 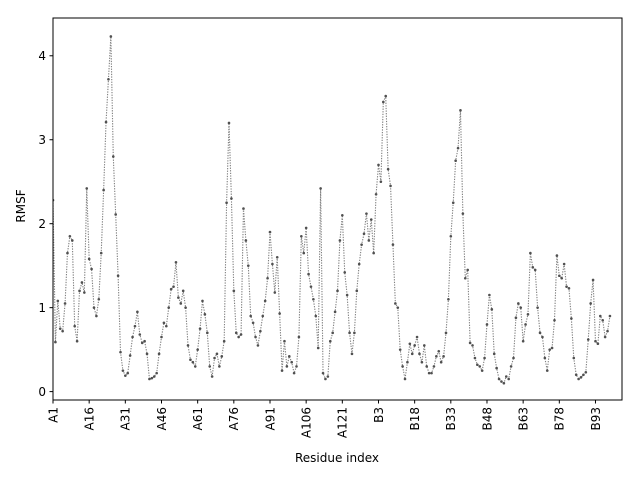 I want to click on x-tick-label: B63, so click(x=523, y=419).